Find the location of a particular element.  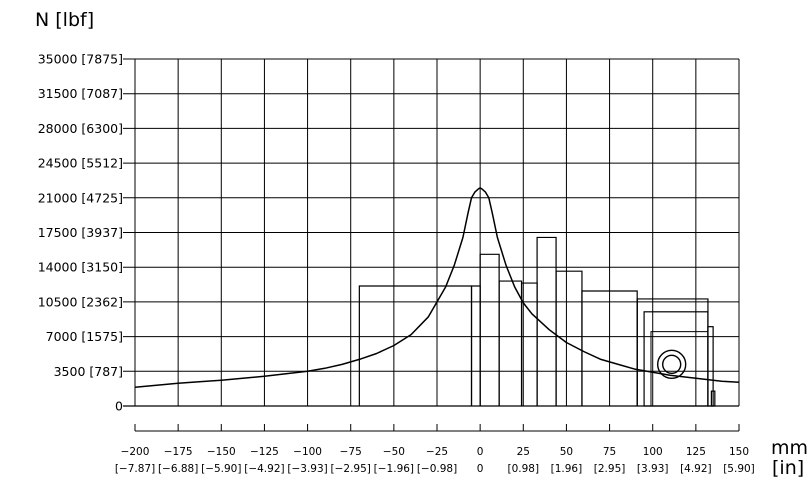

x-tick-label-alt: [−0.98] is located at coordinates (437, 469).